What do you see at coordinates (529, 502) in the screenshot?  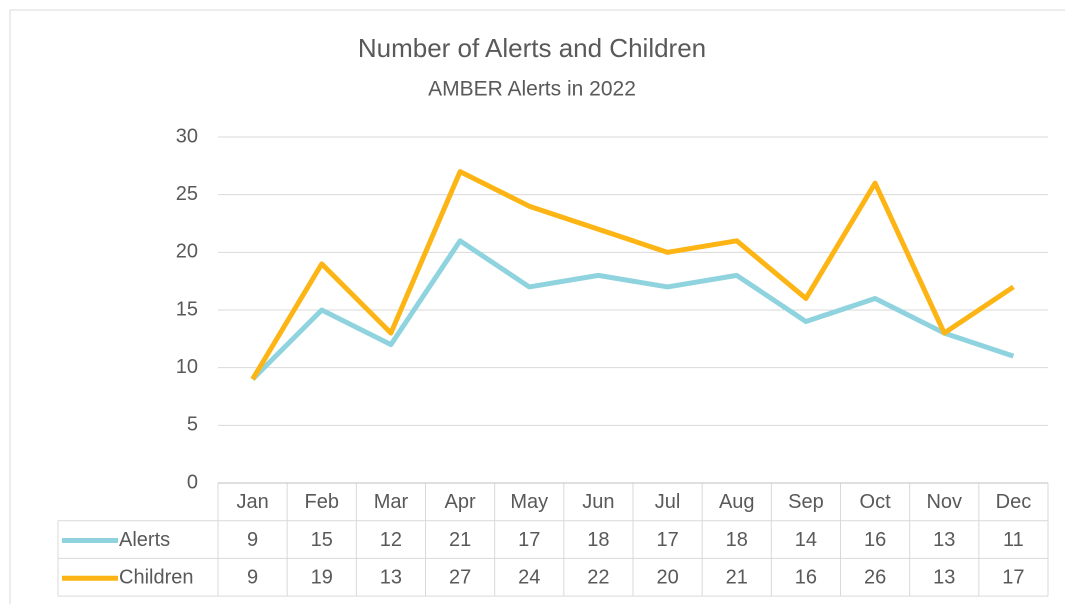 I see `x-tick-label: May` at bounding box center [529, 502].